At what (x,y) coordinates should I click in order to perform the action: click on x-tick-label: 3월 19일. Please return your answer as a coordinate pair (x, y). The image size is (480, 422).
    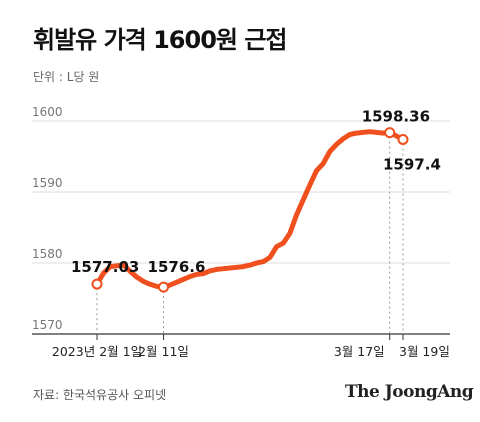
    Looking at the image, I should click on (424, 351).